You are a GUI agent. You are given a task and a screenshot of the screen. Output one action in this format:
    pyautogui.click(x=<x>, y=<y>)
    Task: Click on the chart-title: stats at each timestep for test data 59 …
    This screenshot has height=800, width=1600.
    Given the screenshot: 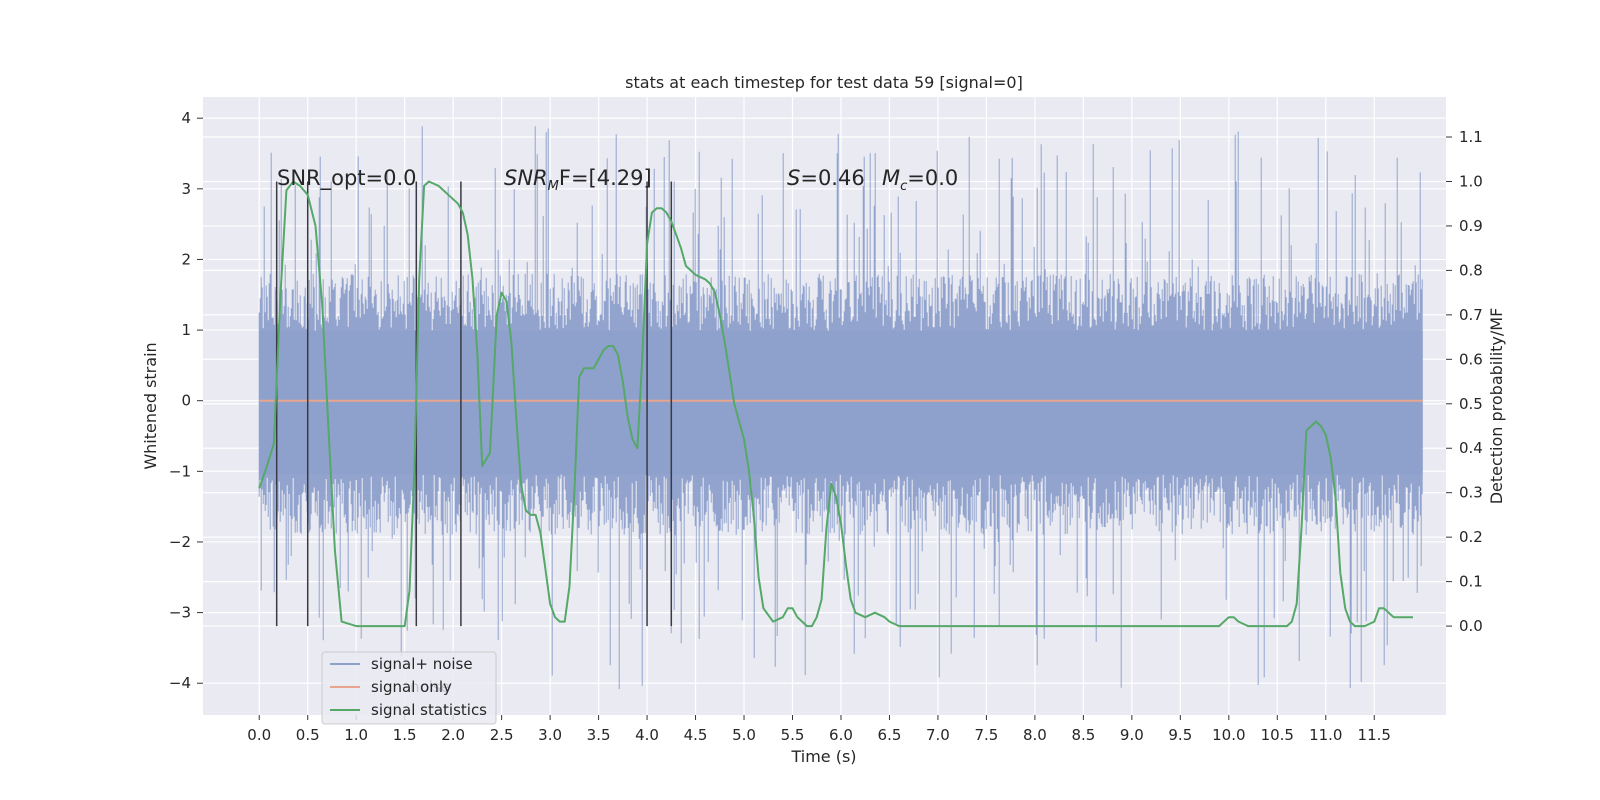 What is the action you would take?
    pyautogui.click(x=824, y=82)
    